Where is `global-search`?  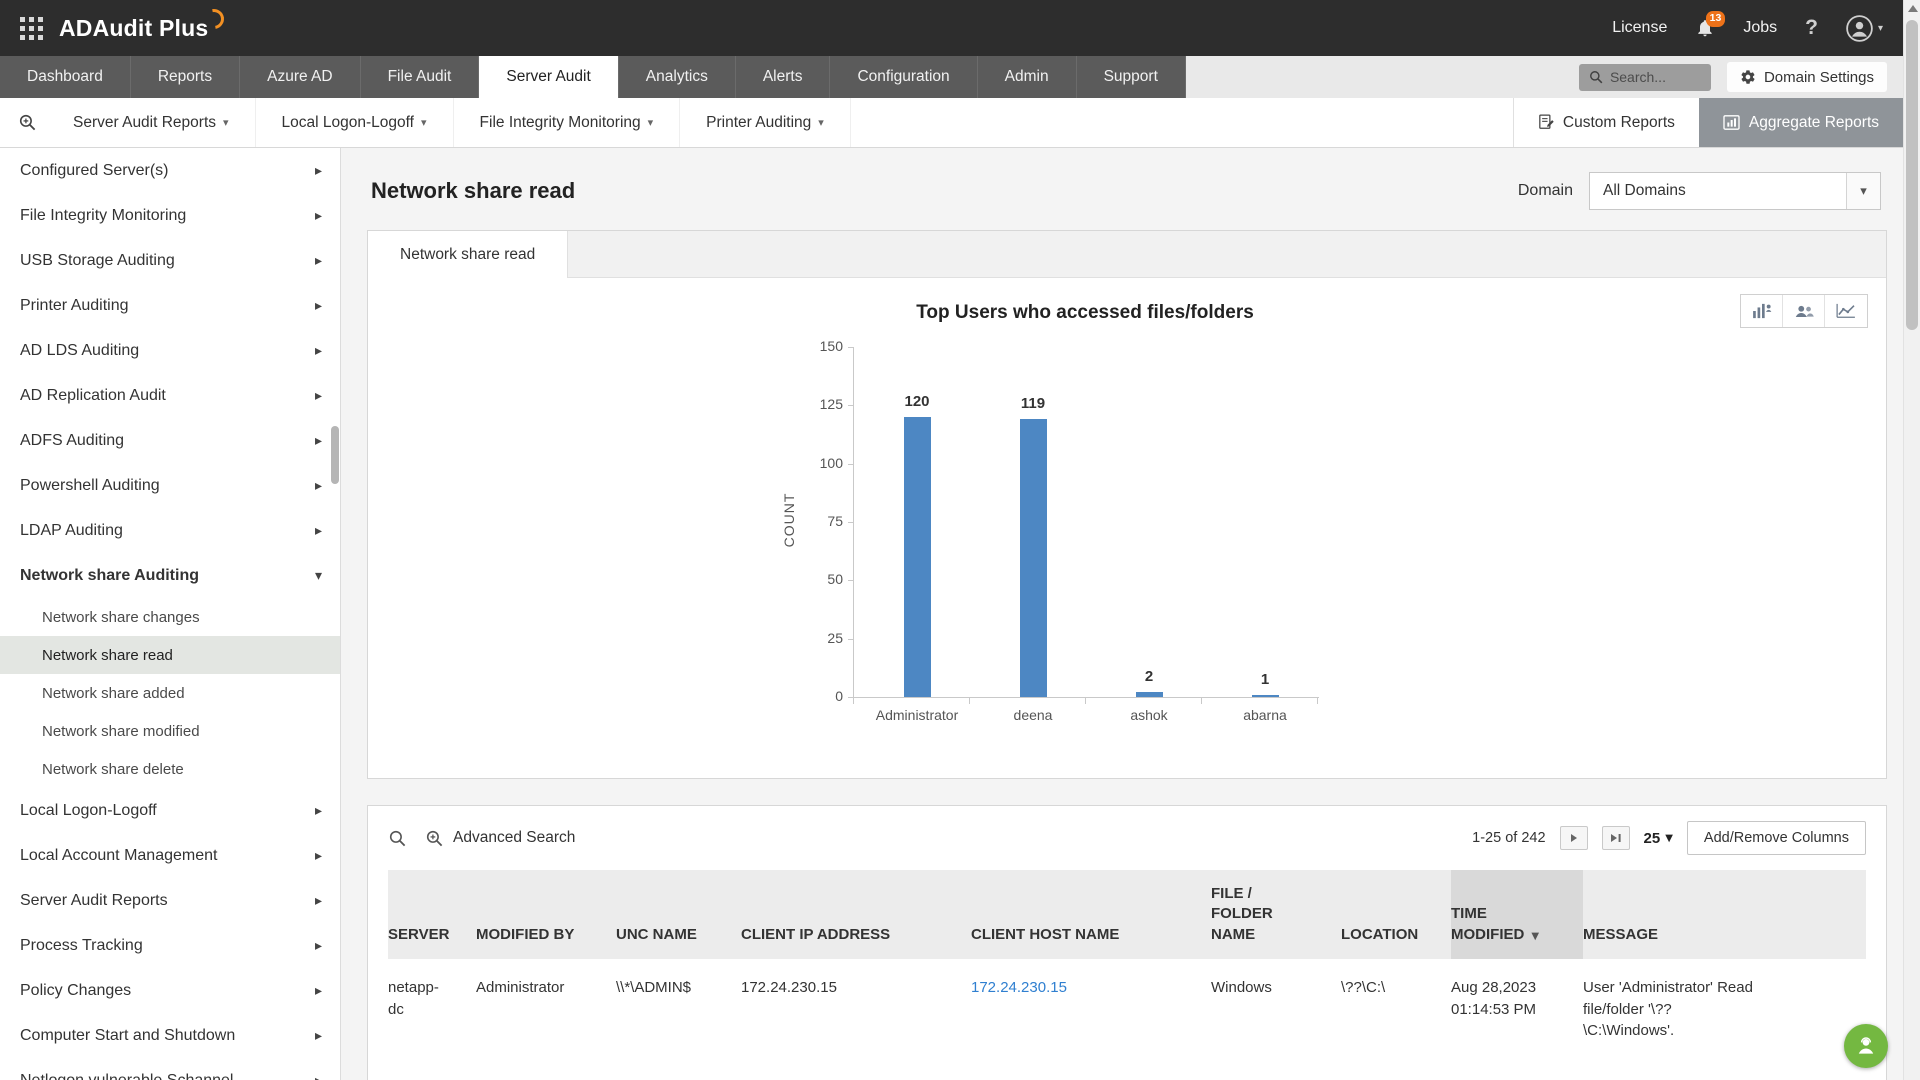 global-search is located at coordinates (1644, 77).